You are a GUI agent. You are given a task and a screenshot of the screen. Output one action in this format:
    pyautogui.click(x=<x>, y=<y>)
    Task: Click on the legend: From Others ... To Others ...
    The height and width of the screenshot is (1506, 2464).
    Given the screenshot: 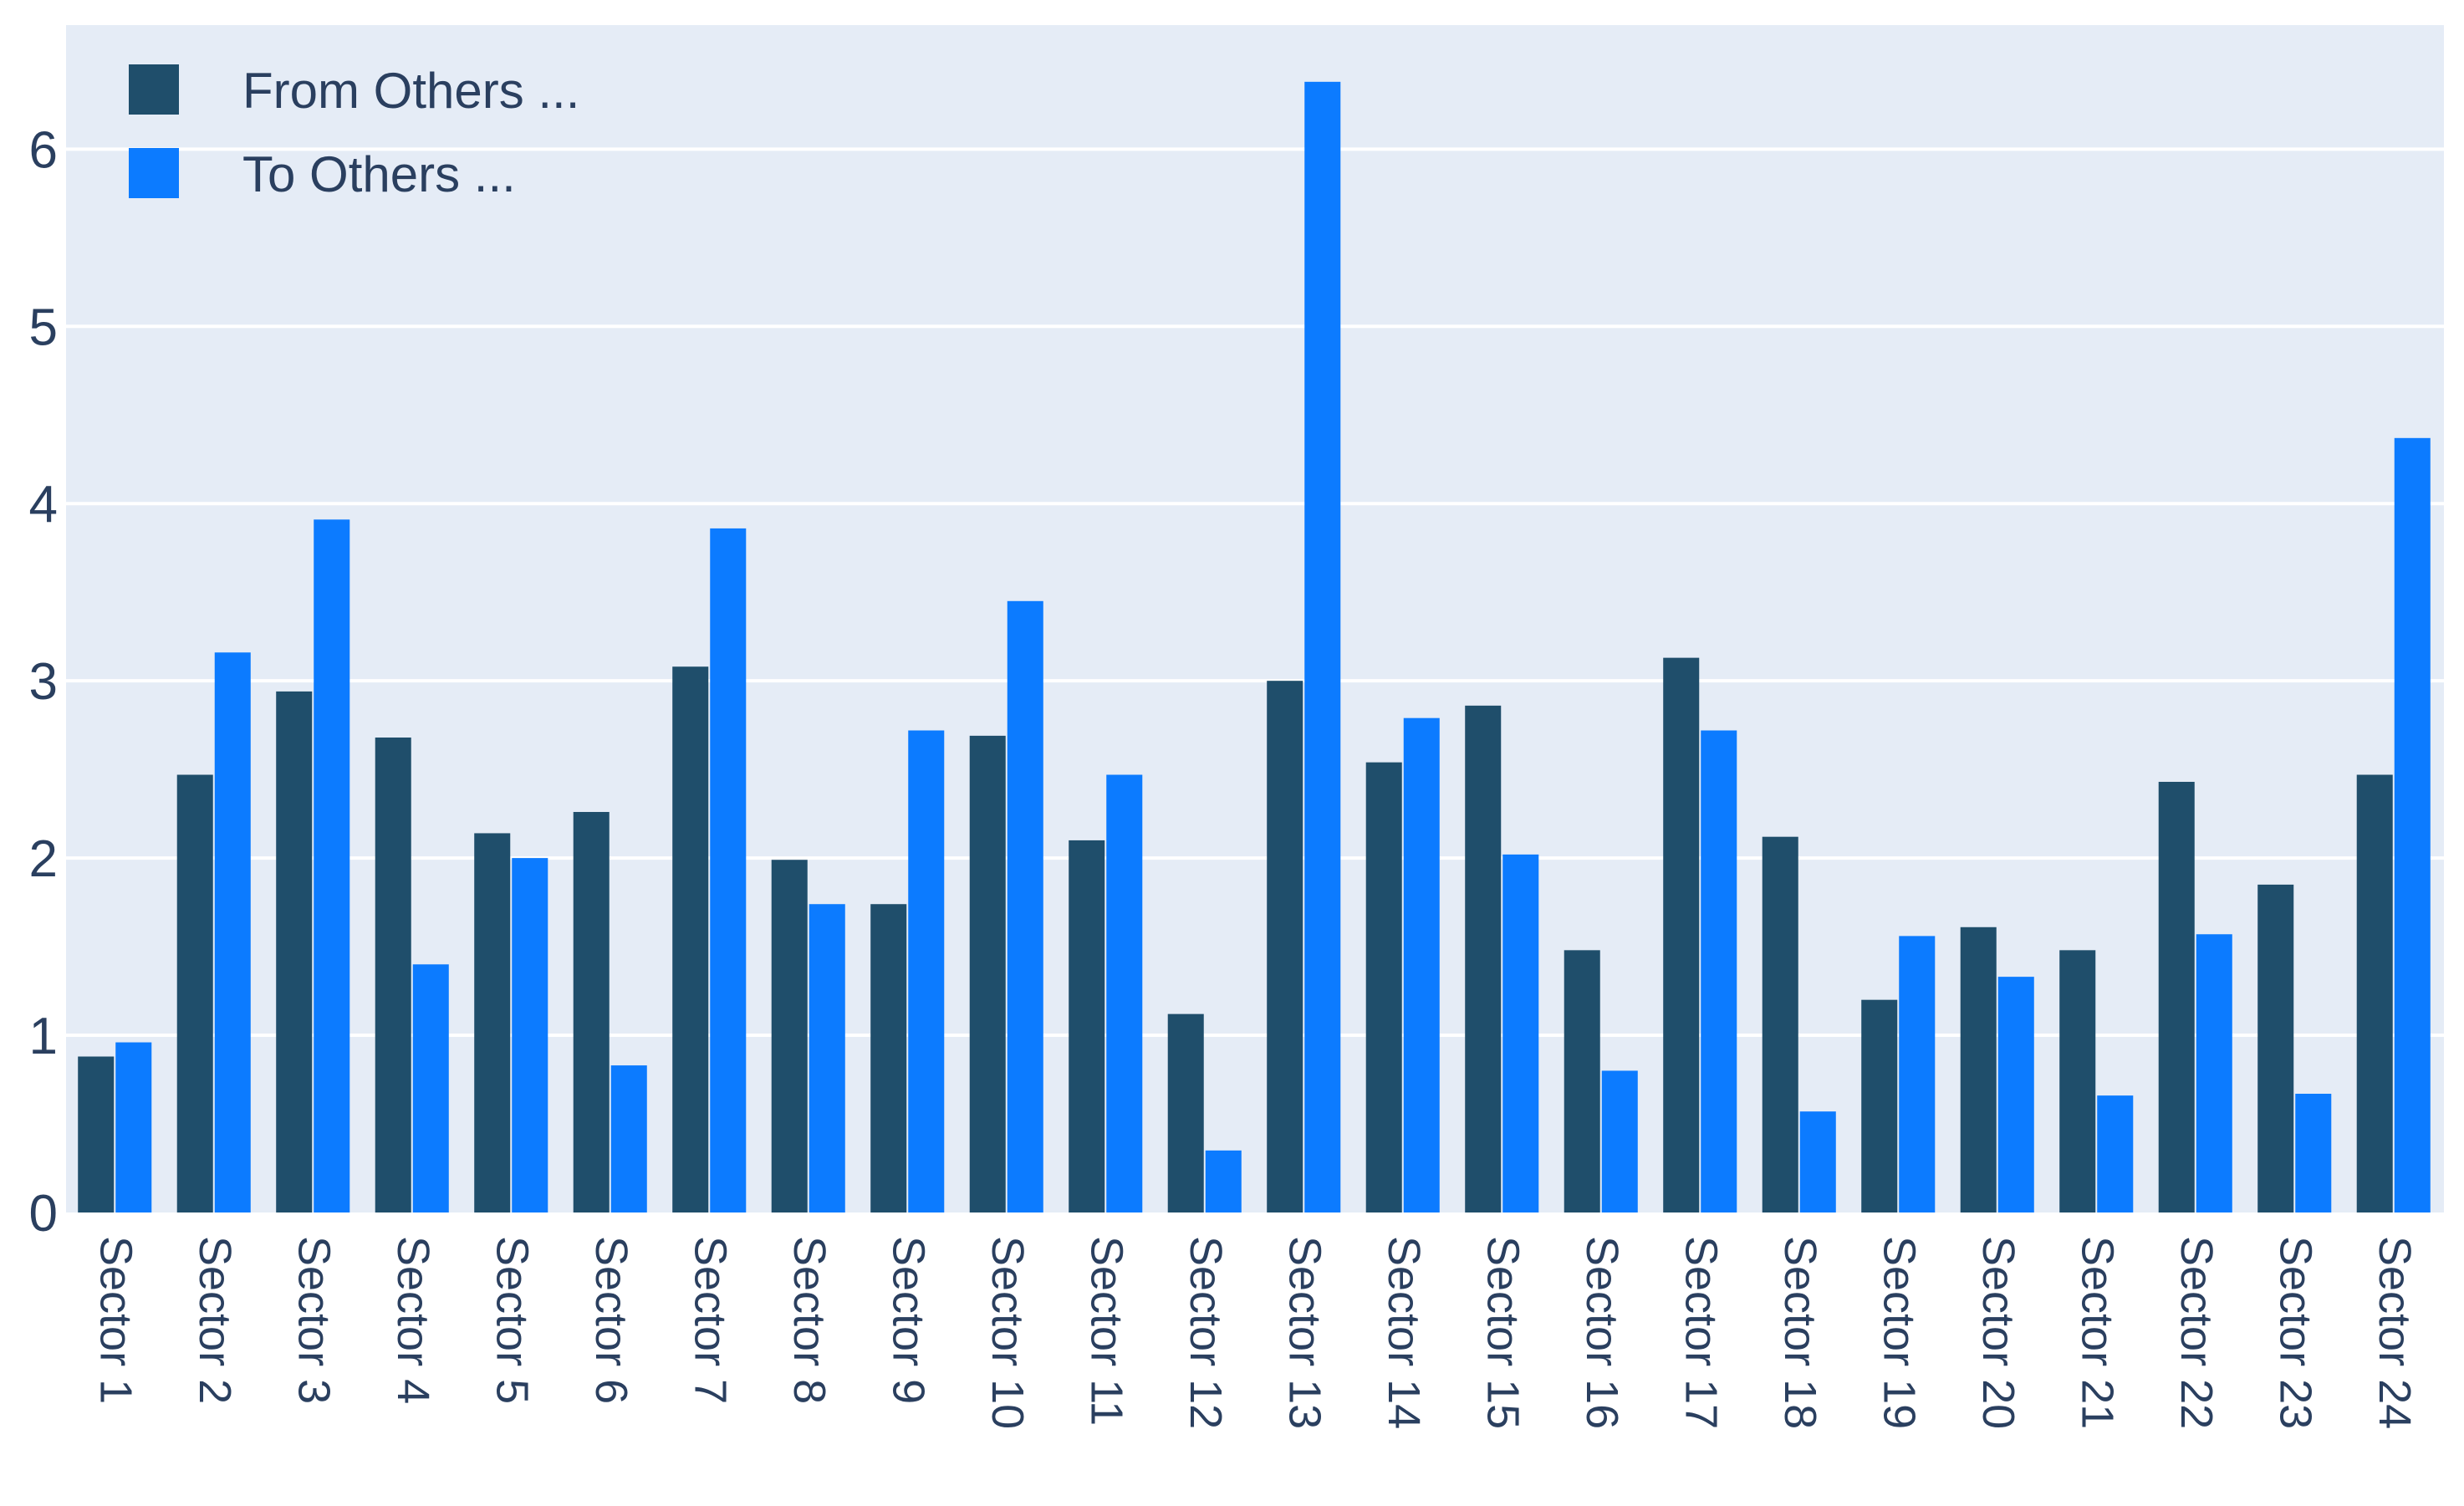 What is the action you would take?
    pyautogui.click(x=354, y=132)
    